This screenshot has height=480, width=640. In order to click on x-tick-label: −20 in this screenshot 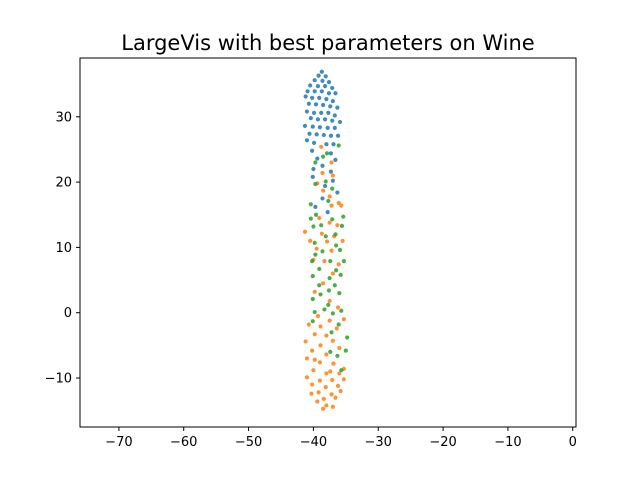, I will do `click(442, 442)`.